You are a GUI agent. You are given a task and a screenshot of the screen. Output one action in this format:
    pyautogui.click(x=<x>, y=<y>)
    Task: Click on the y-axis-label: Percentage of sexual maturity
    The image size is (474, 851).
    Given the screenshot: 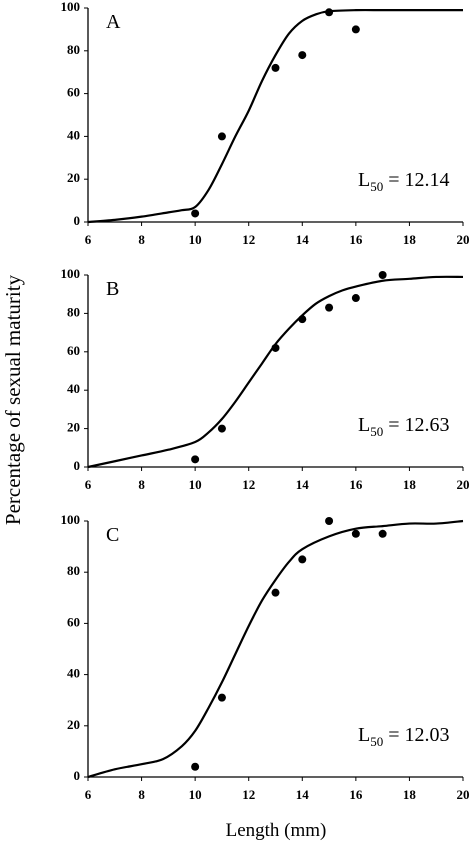 What is the action you would take?
    pyautogui.click(x=13, y=399)
    